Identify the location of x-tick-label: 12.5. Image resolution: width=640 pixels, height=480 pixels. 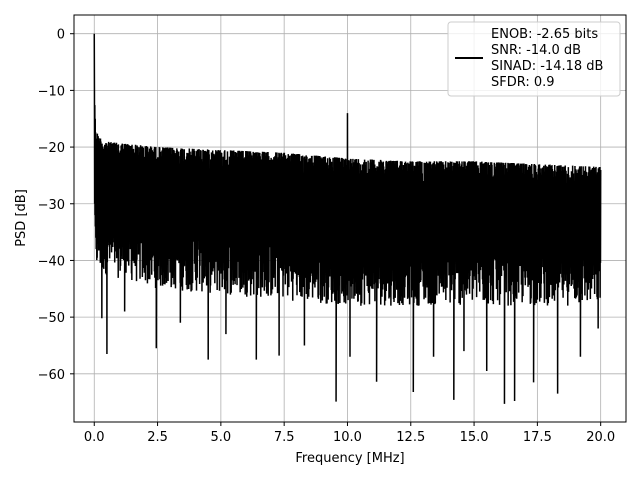
(410, 437).